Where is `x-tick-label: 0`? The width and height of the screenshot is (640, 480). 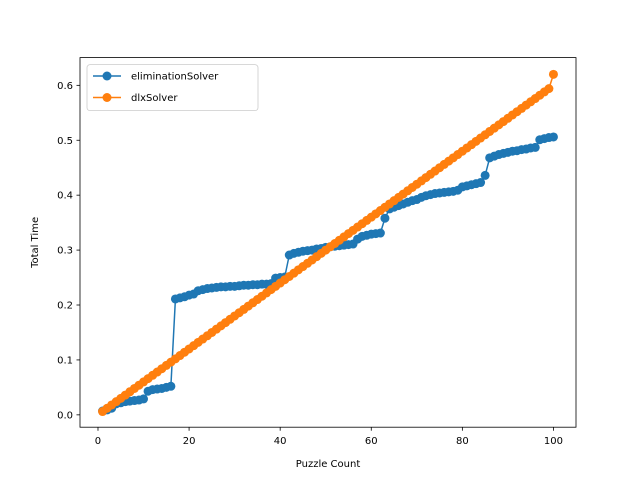
x-tick-label: 0 is located at coordinates (98, 441).